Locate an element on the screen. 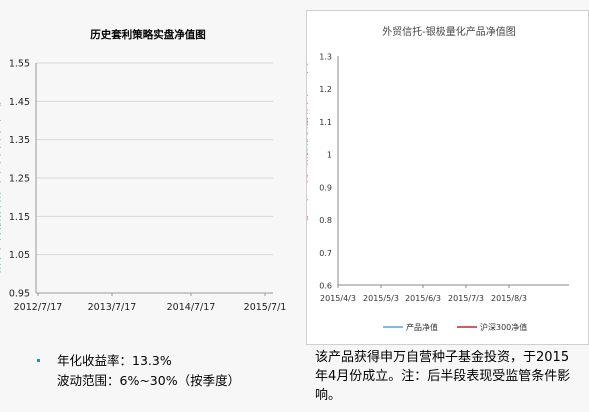 The image size is (589, 412). y-tick-label: 1.25 is located at coordinates (19, 179).